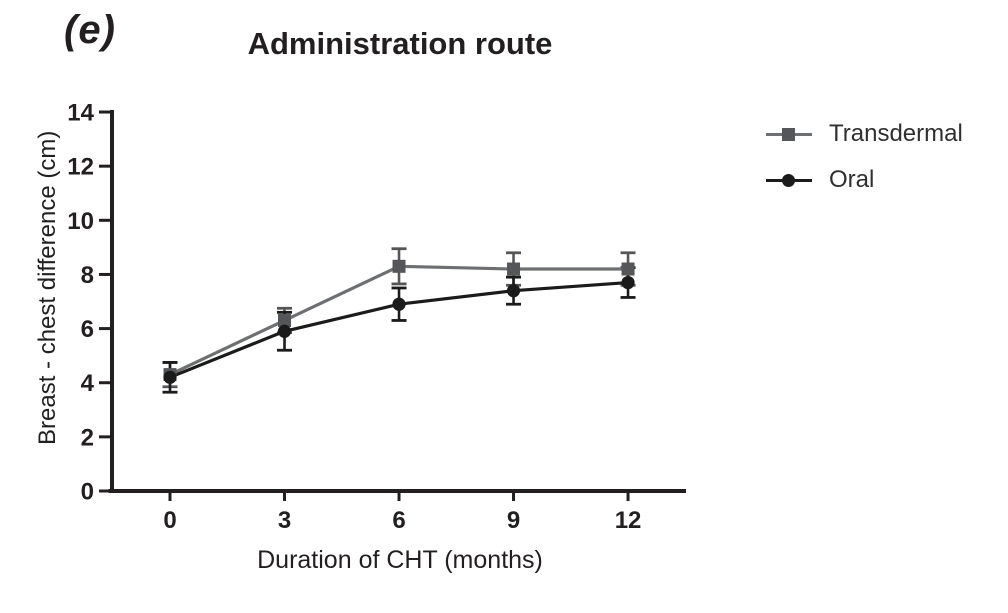  Describe the element at coordinates (88, 383) in the screenshot. I see `y-tick-label: 4` at that location.